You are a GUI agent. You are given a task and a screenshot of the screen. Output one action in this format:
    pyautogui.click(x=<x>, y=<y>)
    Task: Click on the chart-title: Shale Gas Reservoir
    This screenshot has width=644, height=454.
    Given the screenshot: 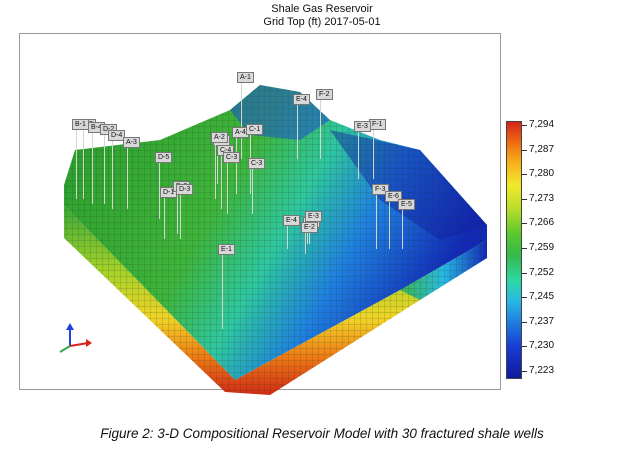 What is the action you would take?
    pyautogui.click(x=322, y=9)
    